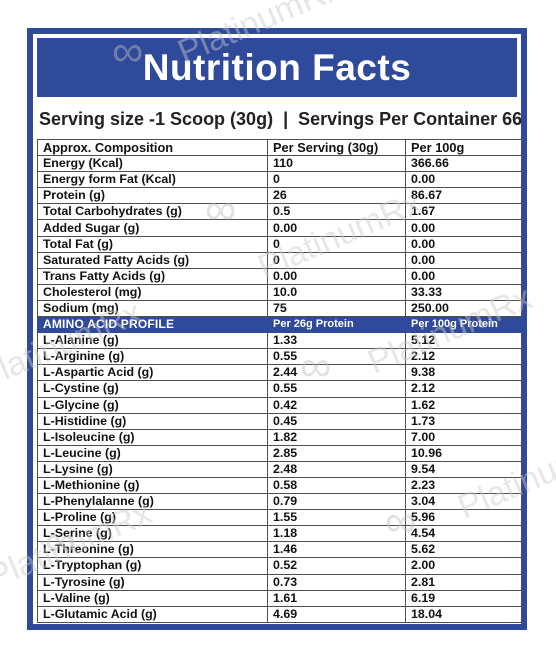 The height and width of the screenshot is (657, 556). What do you see at coordinates (279, 582) in the screenshot?
I see `amino-acid-row: L-Tyrosine (g) 0.73 2.81` at bounding box center [279, 582].